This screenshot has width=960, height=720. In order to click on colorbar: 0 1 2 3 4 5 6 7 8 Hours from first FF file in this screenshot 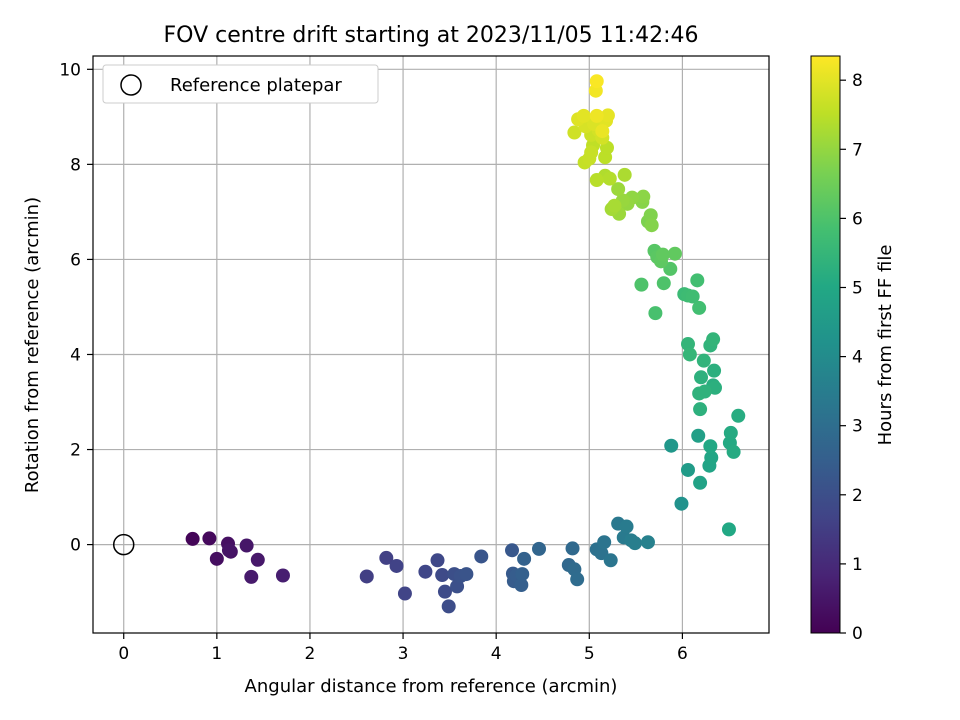, I will do `click(853, 349)`.